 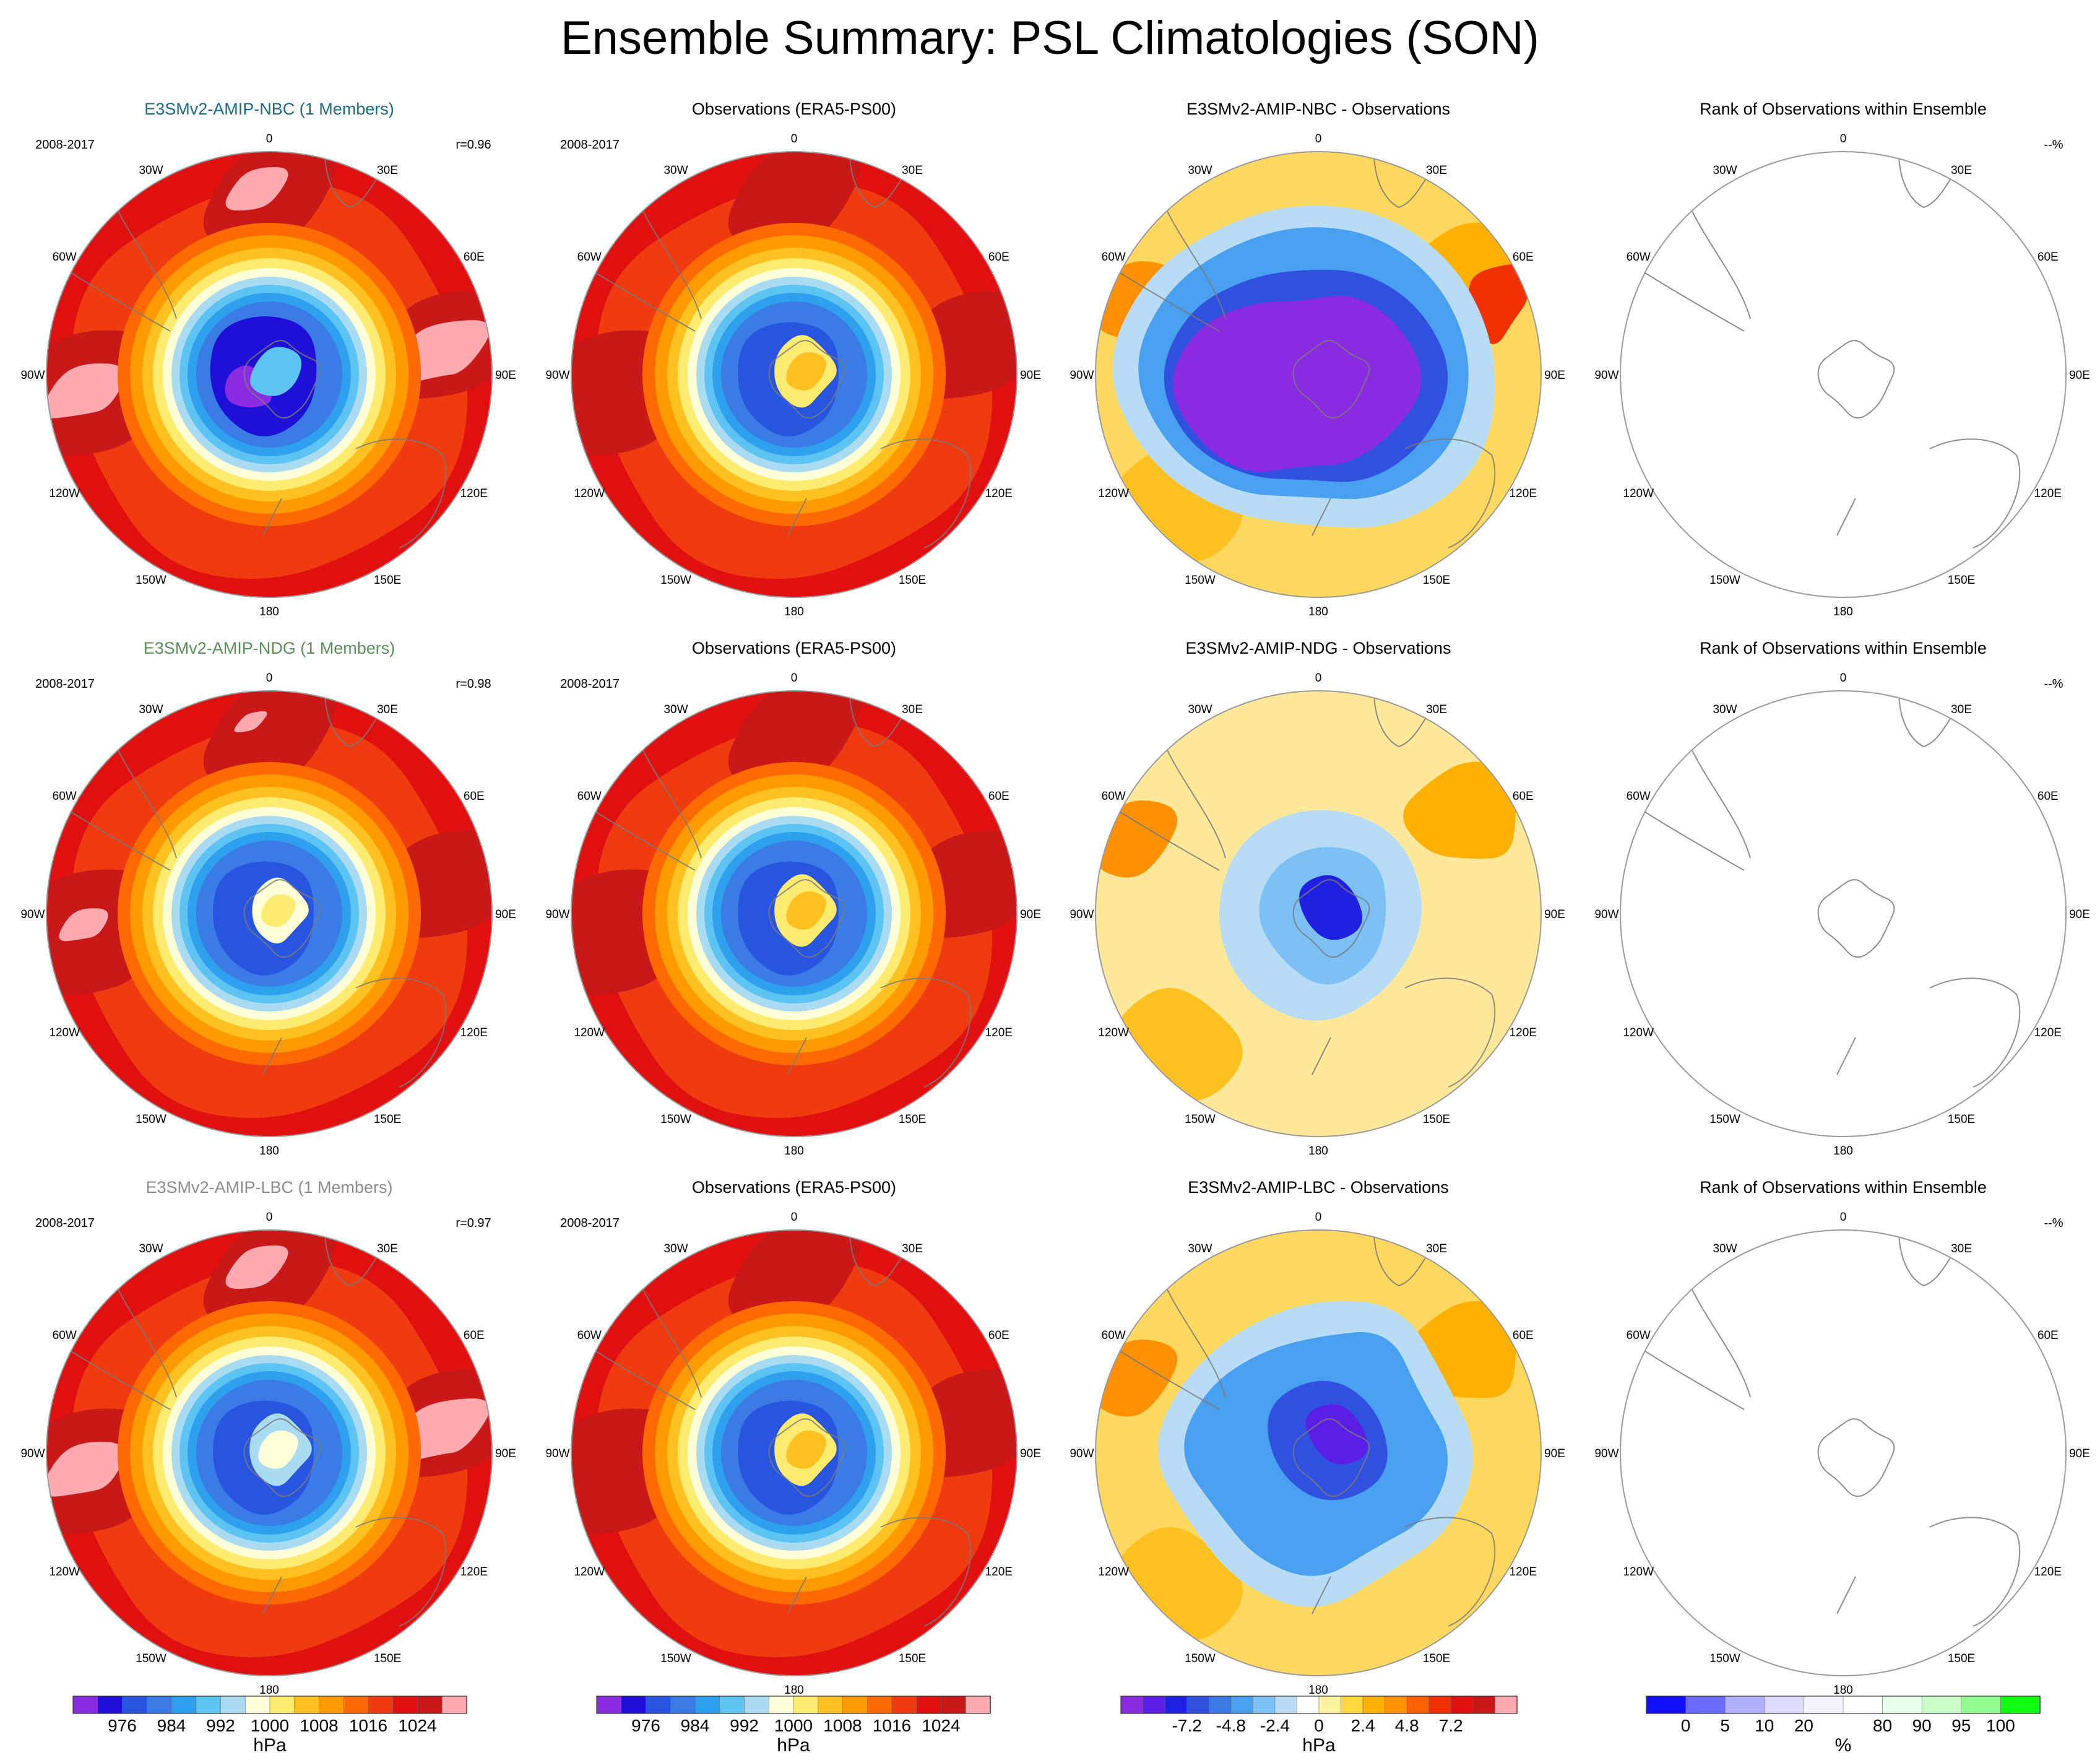 What do you see at coordinates (999, 493) in the screenshot?
I see `row1-obs-panel-lon-label: 120E` at bounding box center [999, 493].